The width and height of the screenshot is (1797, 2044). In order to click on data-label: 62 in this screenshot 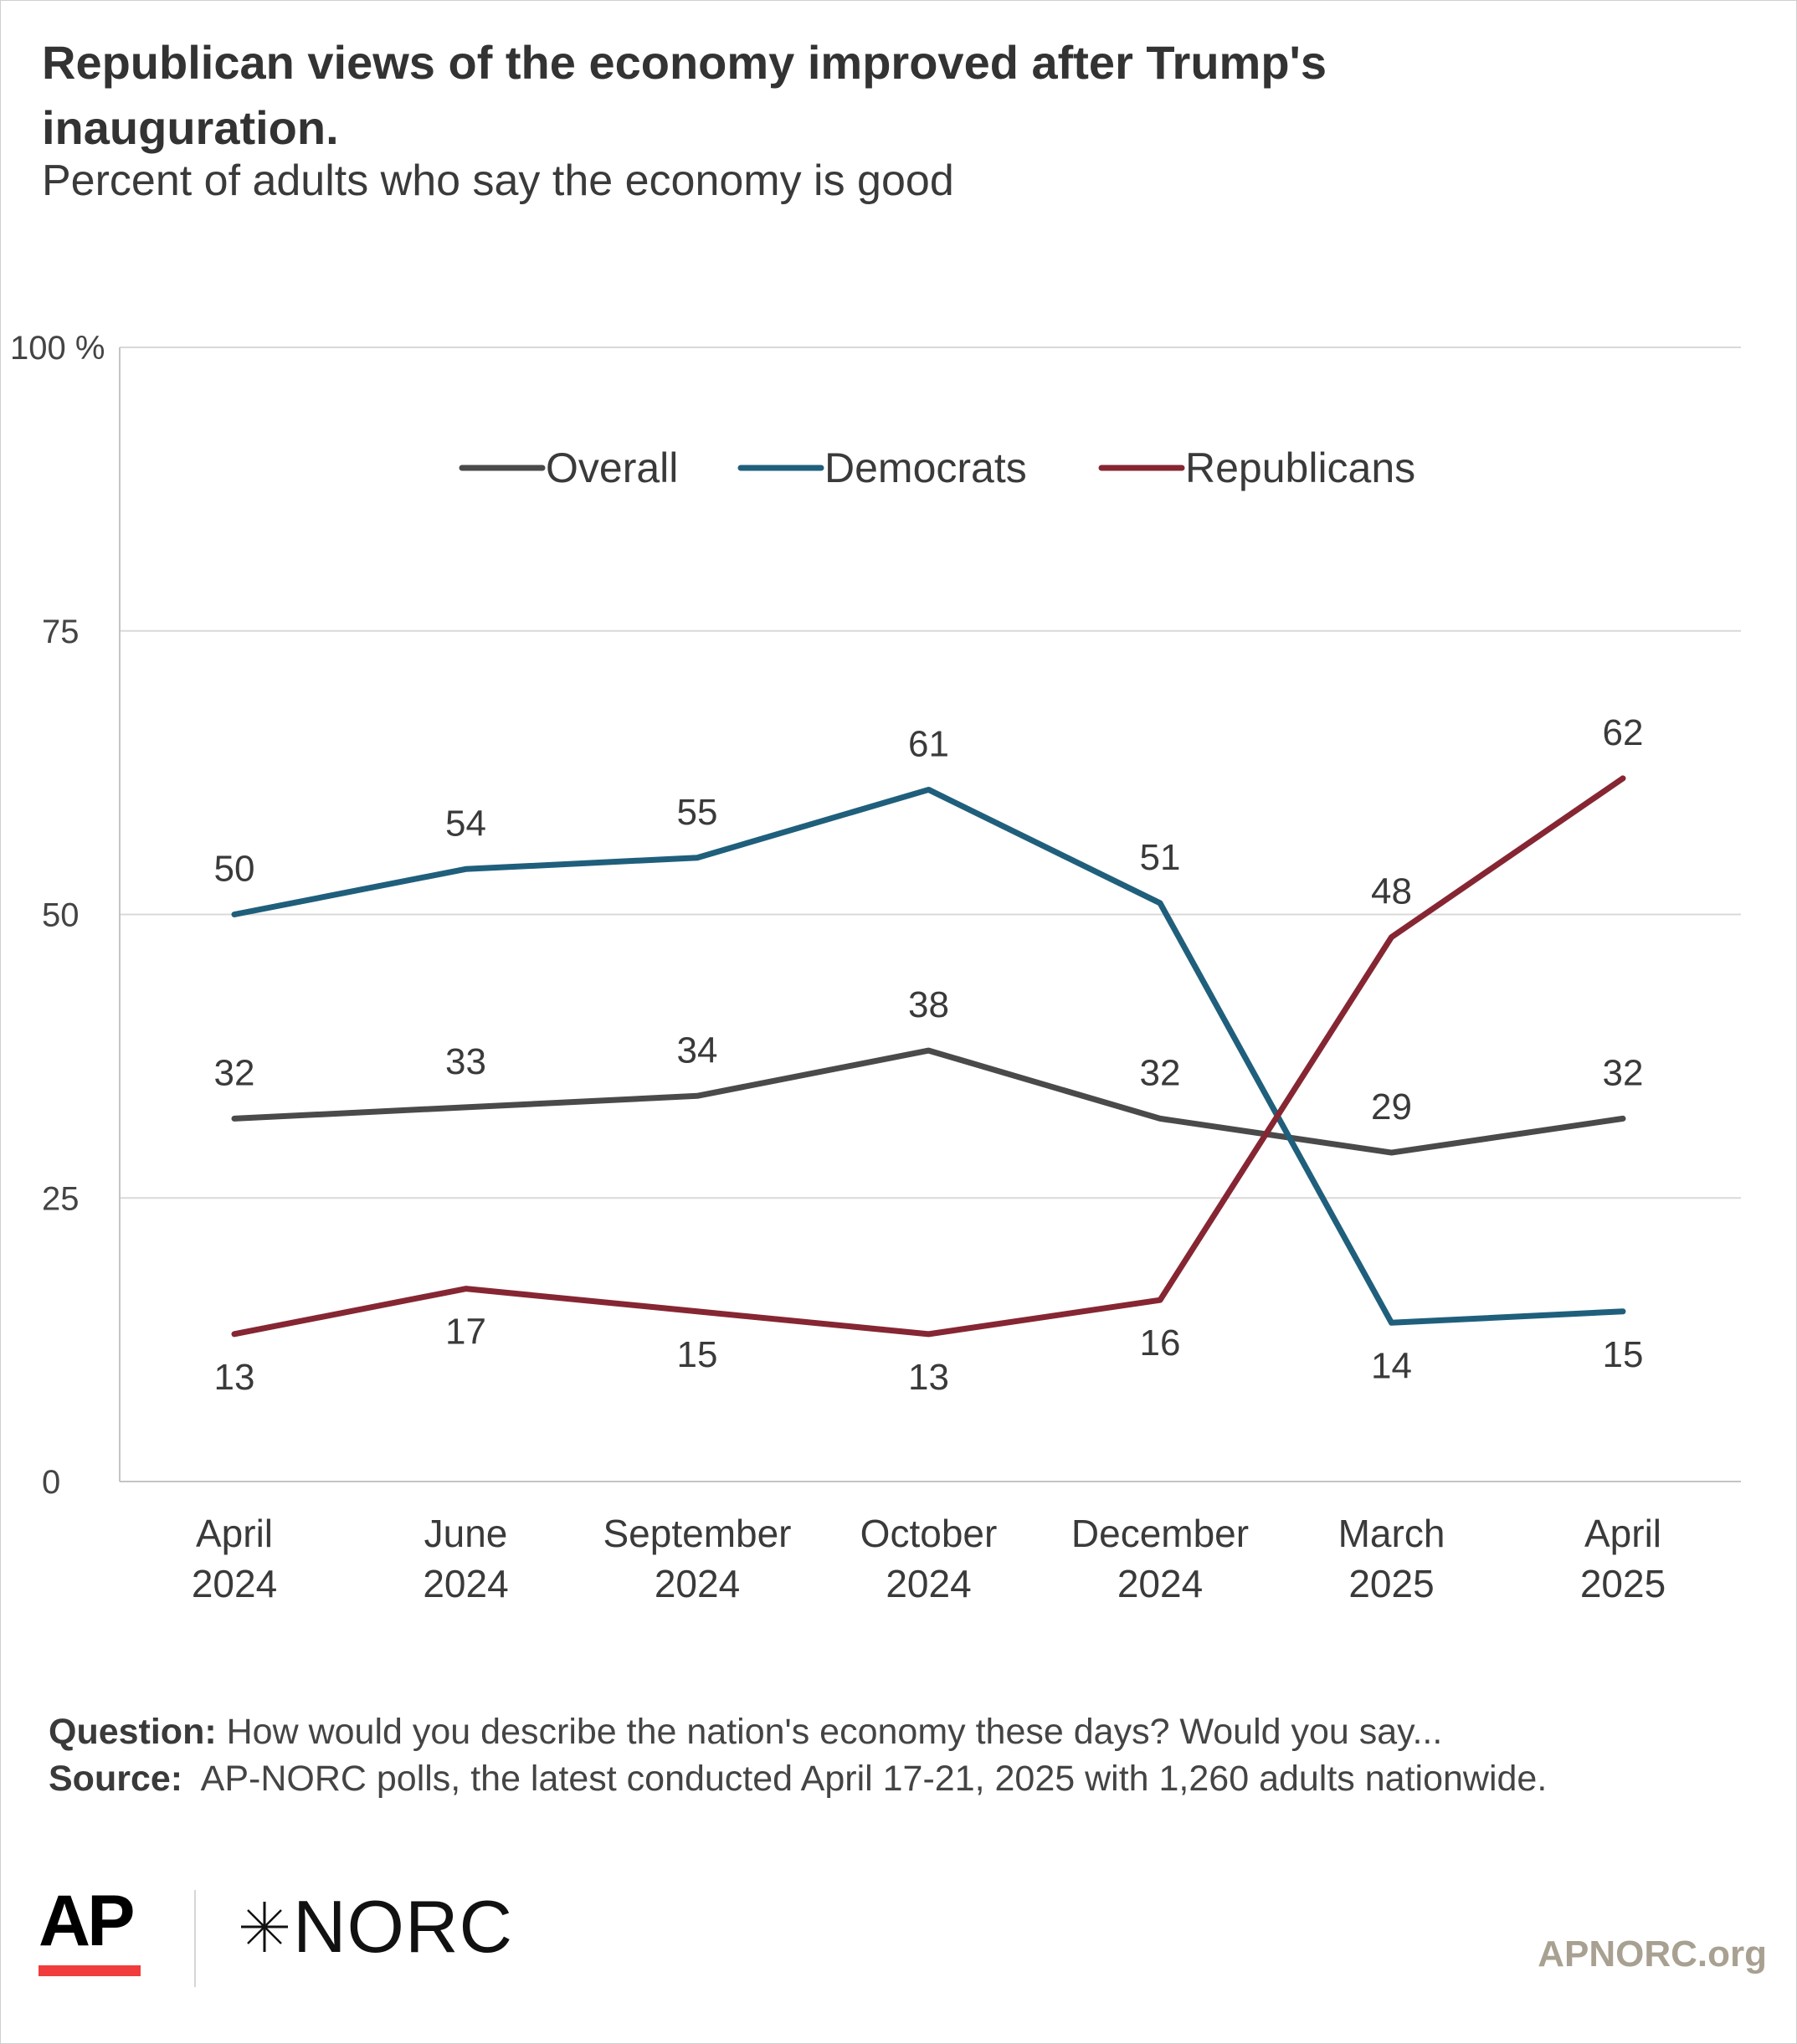, I will do `click(1623, 733)`.